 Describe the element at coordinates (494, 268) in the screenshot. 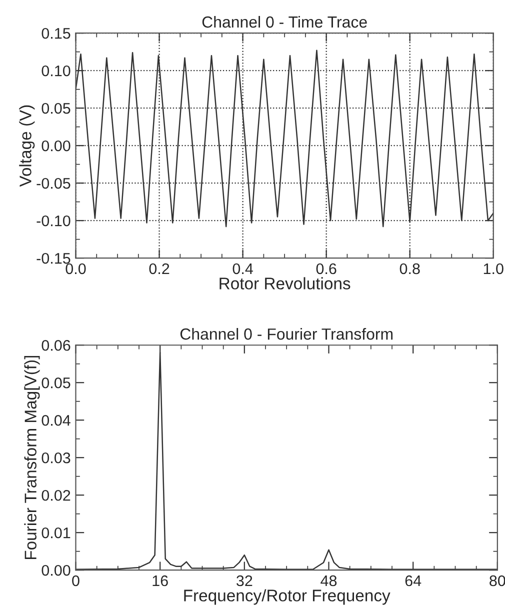

I see `x-tick-label: 1.0` at that location.